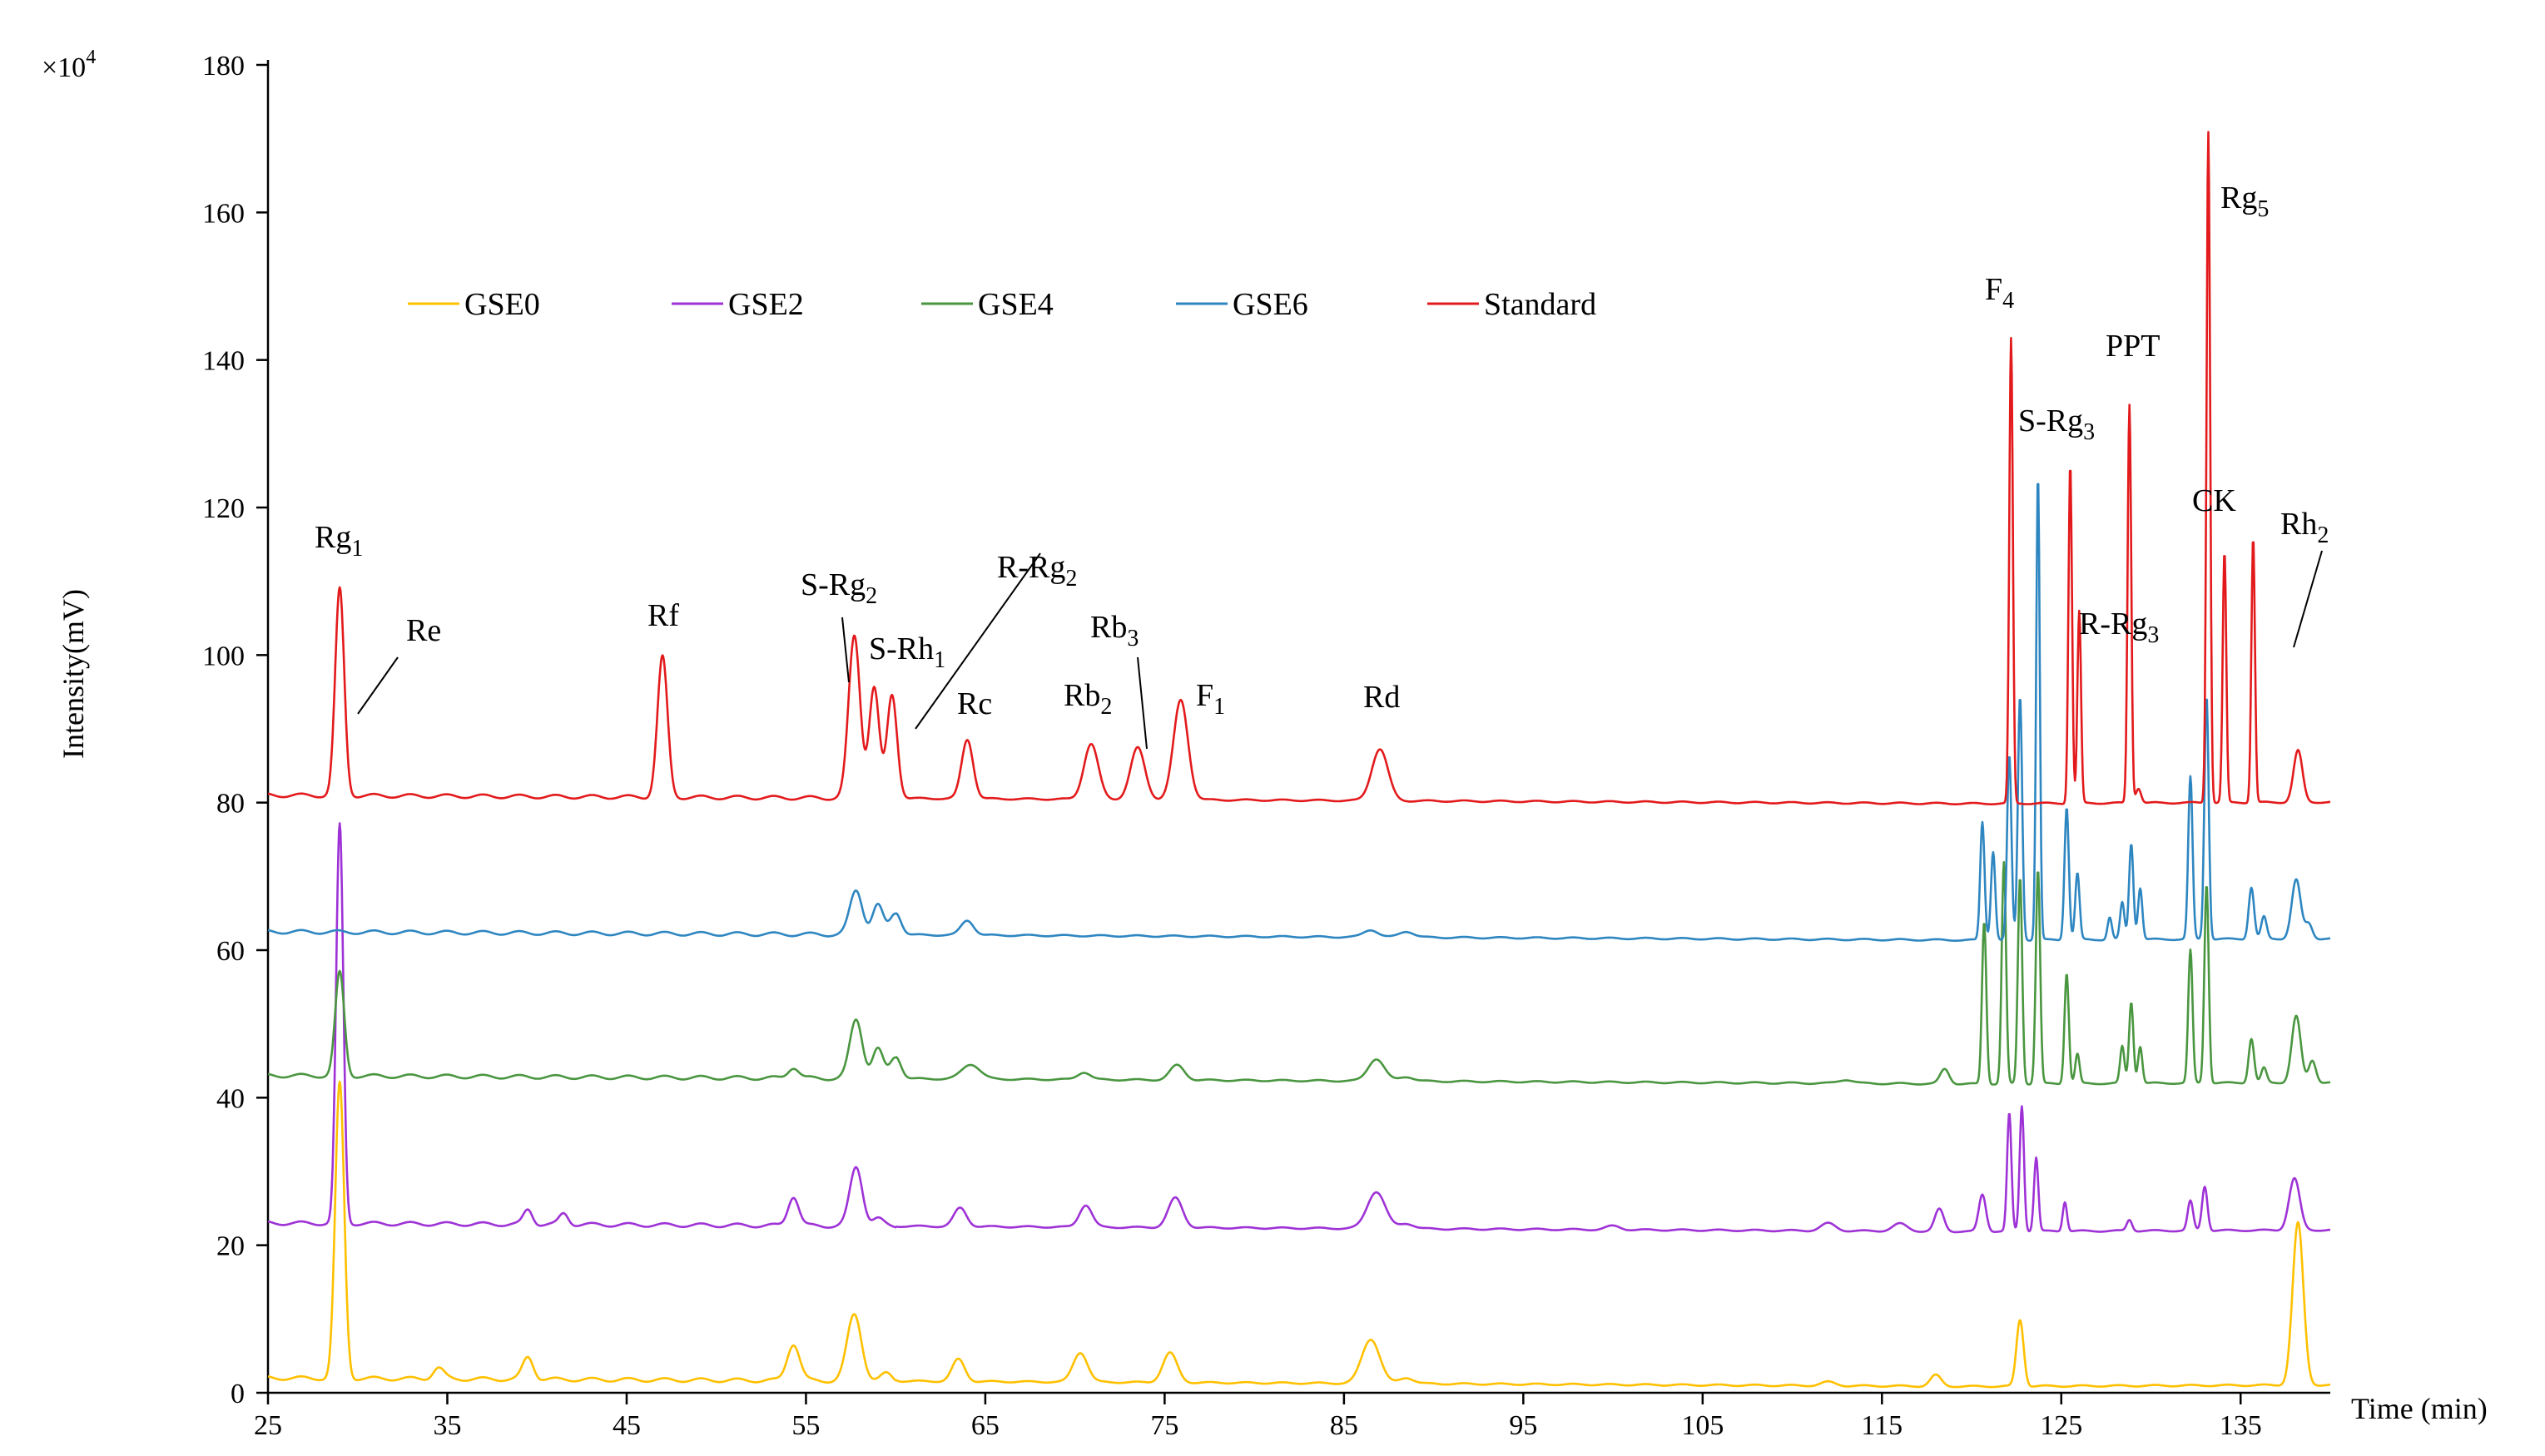 Image resolution: width=2545 pixels, height=1456 pixels. I want to click on legend-label-gse6: GSE6, so click(1270, 304).